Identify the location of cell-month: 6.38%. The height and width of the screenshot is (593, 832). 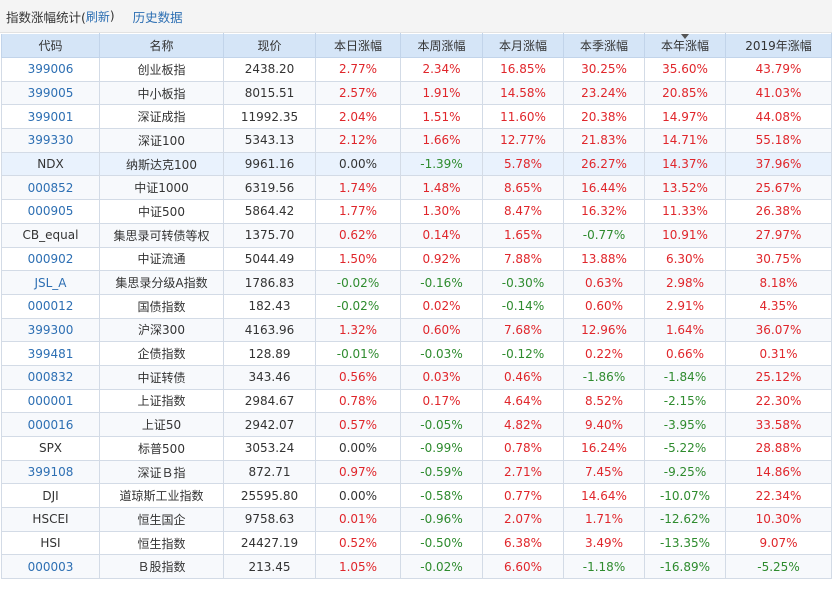
(523, 543).